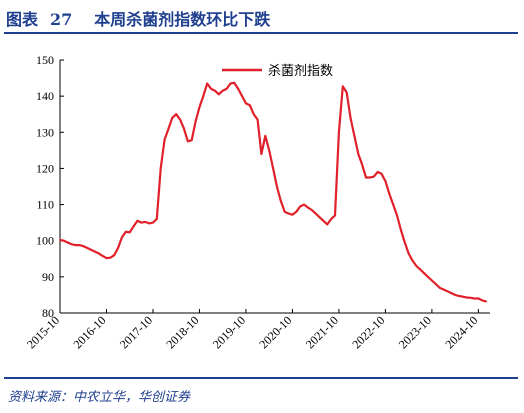 The image size is (524, 413). Describe the element at coordinates (368, 332) in the screenshot. I see `x-tick-label: 2022-10` at that location.